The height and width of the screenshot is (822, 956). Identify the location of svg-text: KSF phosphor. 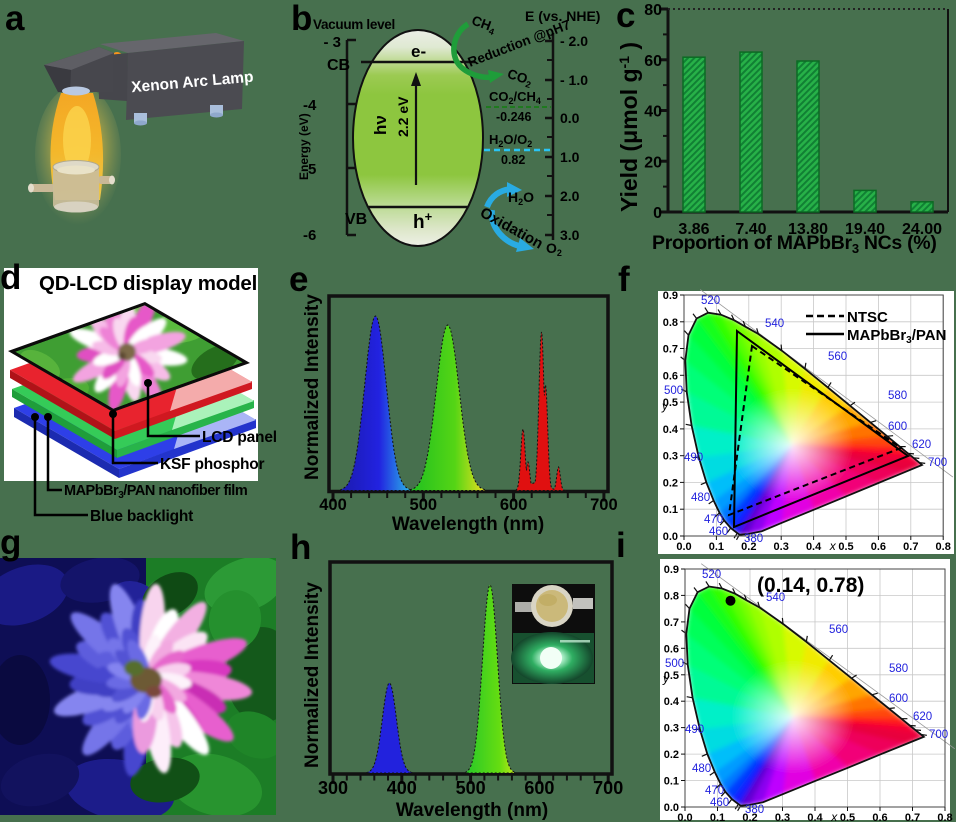
(212, 464).